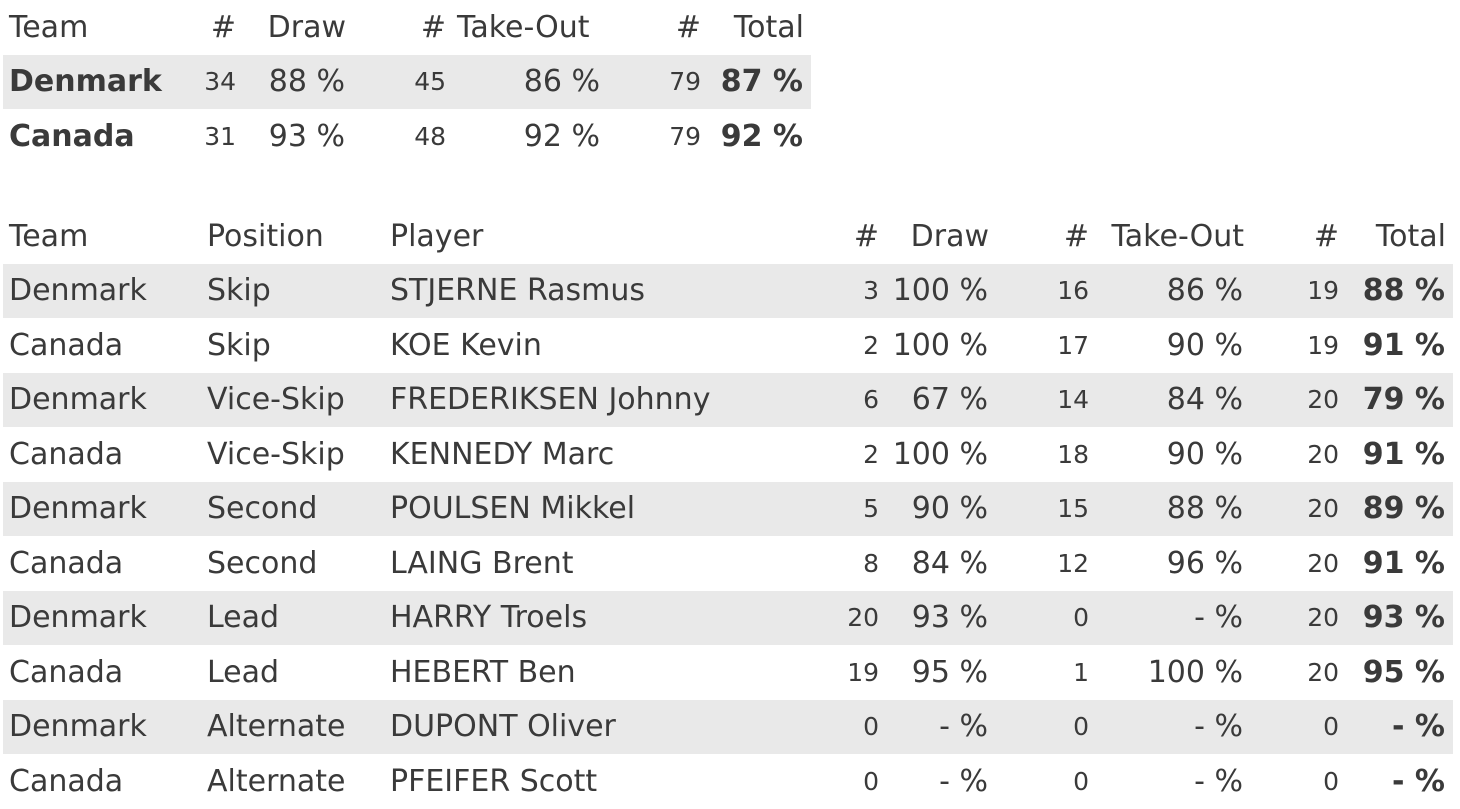 The image size is (1460, 809). What do you see at coordinates (220, 136) in the screenshot?
I see `draw-count: 31` at bounding box center [220, 136].